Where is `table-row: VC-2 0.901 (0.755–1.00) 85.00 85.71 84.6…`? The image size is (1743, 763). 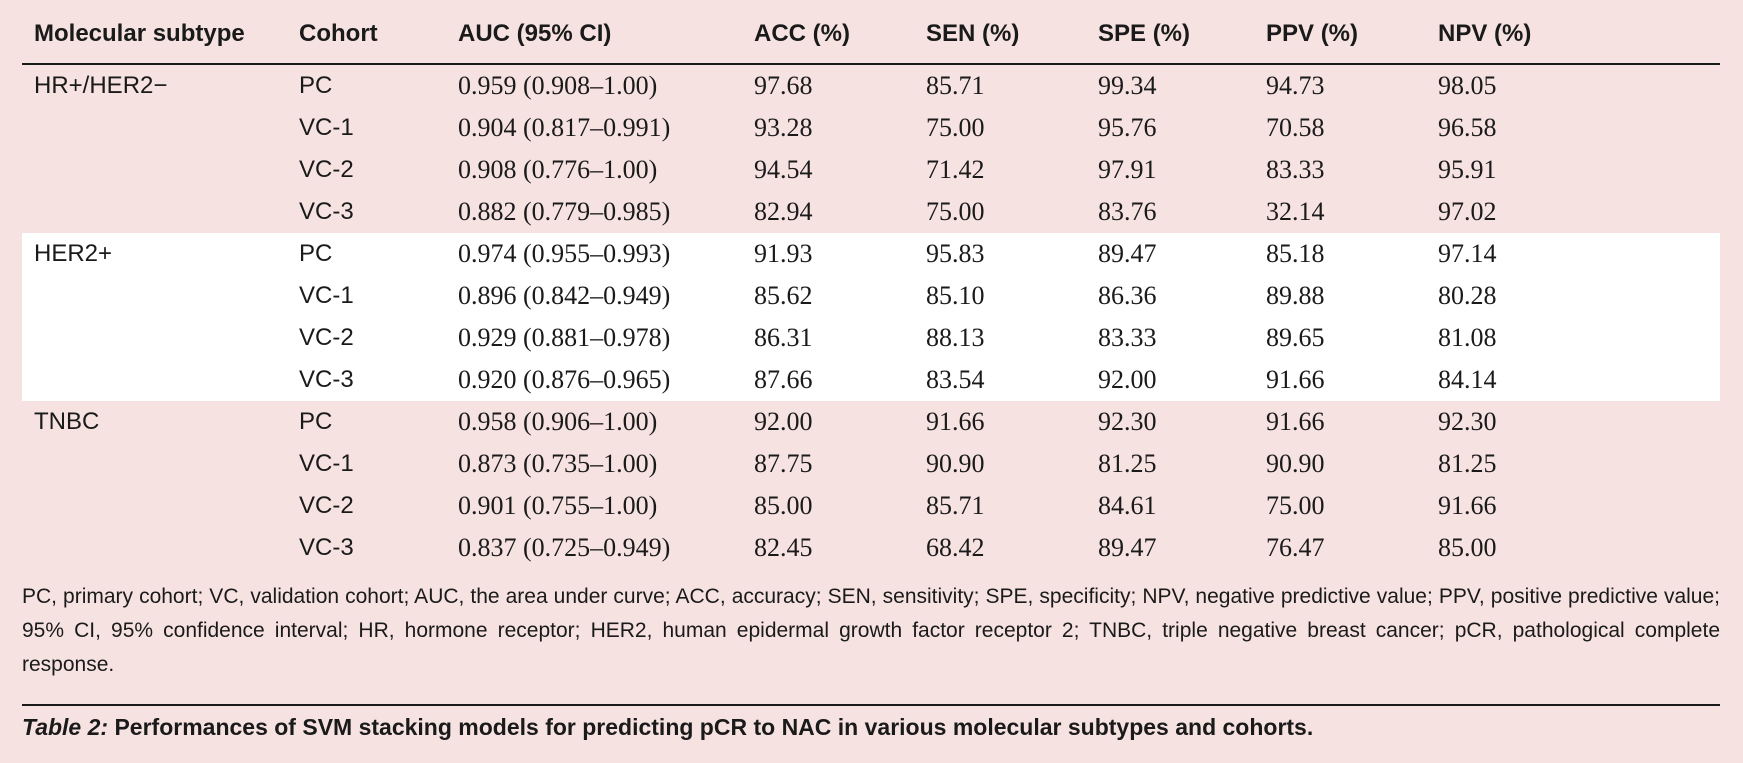
table-row: VC-2 0.901 (0.755–1.00) 85.00 85.71 84.6… is located at coordinates (871, 506).